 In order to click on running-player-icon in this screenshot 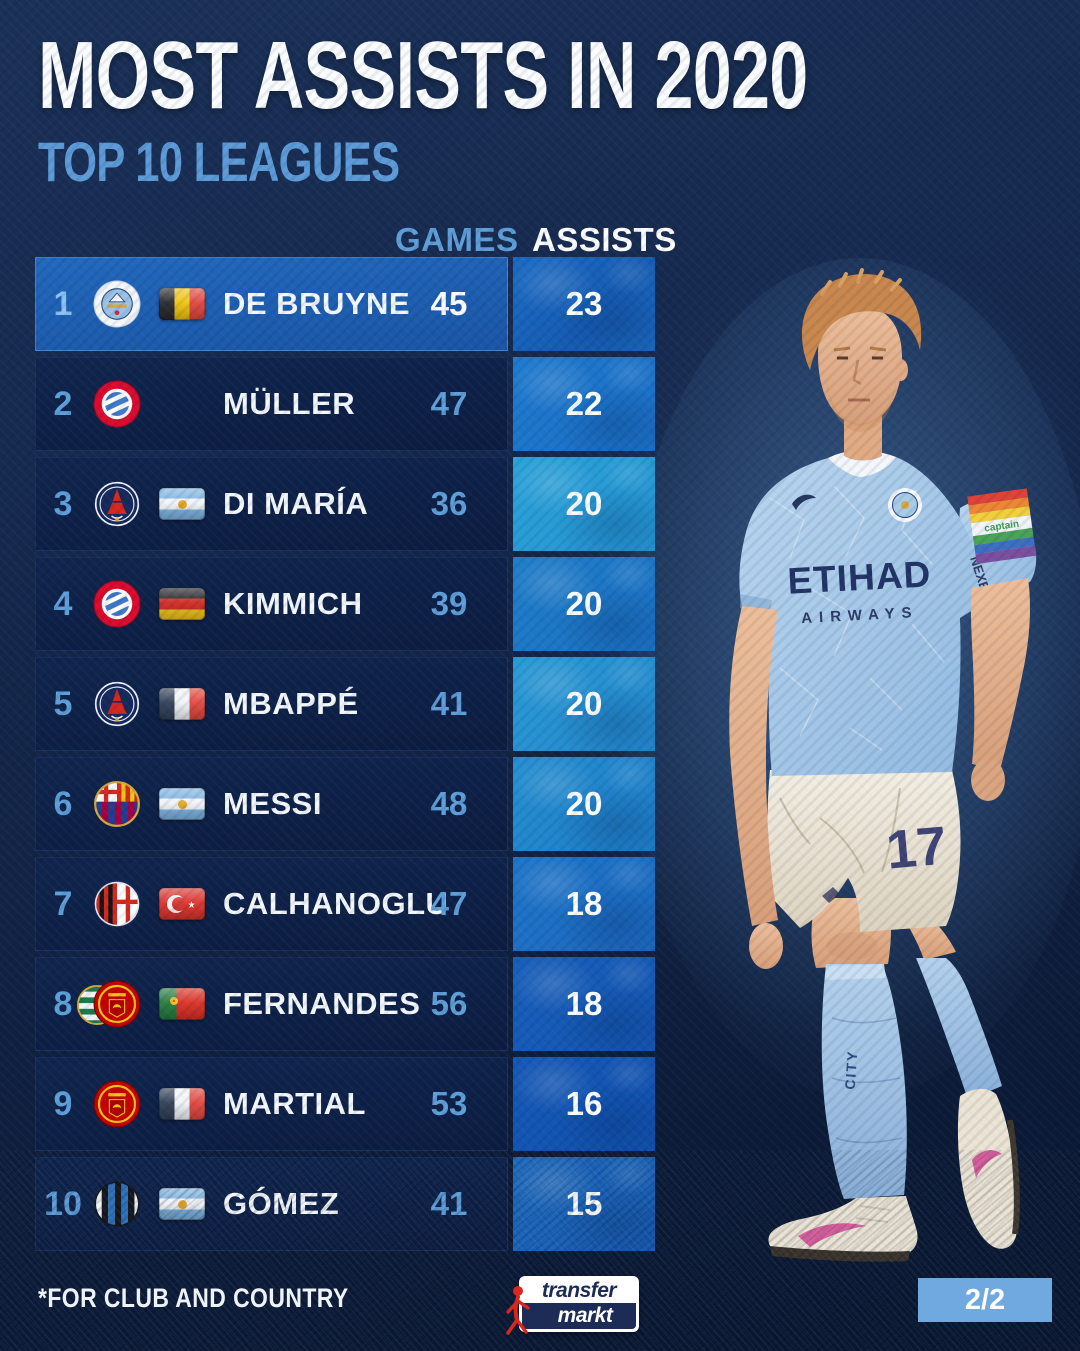, I will do `click(518, 1310)`.